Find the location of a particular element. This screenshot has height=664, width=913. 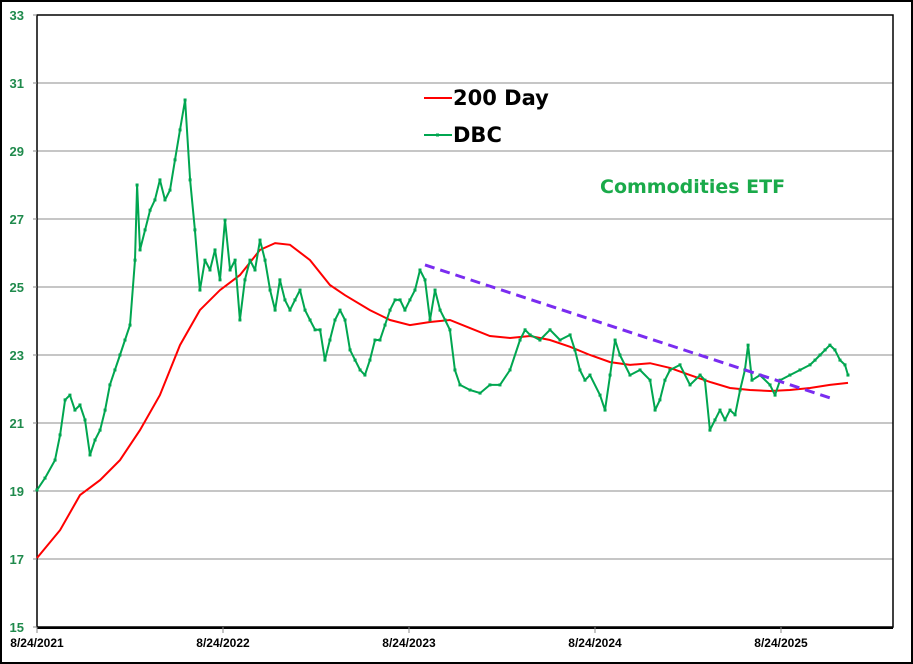

legend-200day-label: 200 Day is located at coordinates (501, 98).